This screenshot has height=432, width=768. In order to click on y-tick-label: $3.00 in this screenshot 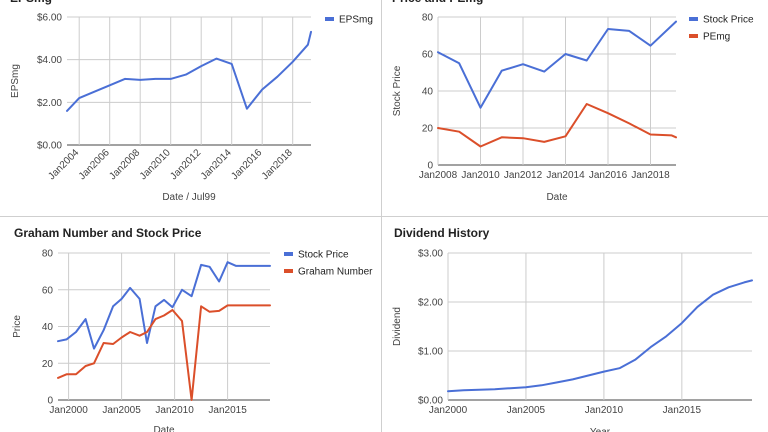, I will do `click(430, 254)`.